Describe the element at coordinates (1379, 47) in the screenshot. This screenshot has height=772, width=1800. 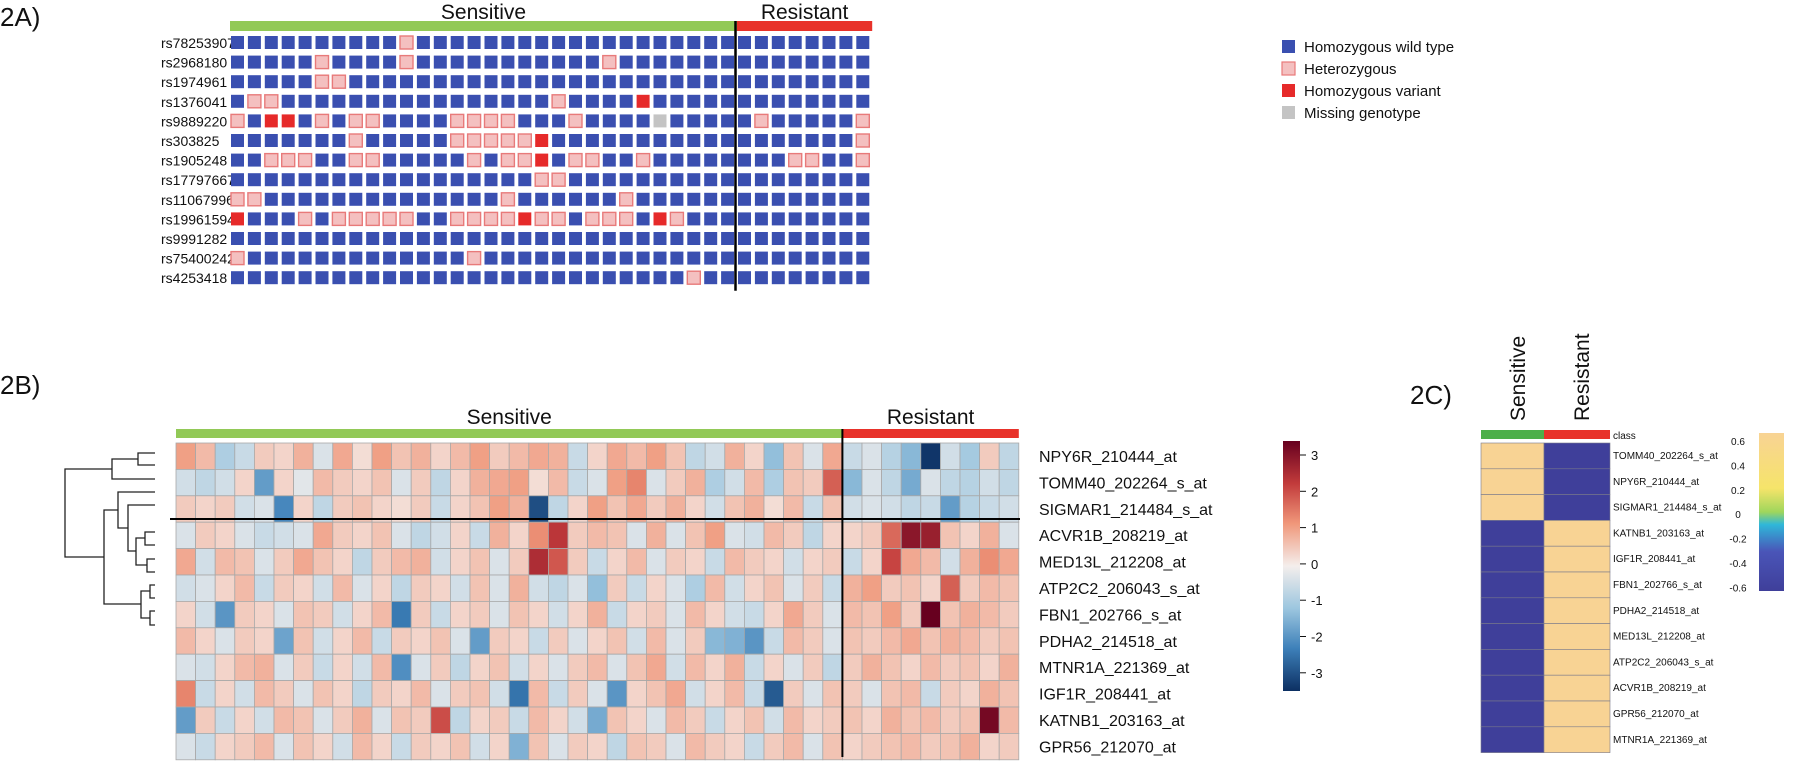
I see `legend-label-wild-type: Homozygous wild type` at that location.